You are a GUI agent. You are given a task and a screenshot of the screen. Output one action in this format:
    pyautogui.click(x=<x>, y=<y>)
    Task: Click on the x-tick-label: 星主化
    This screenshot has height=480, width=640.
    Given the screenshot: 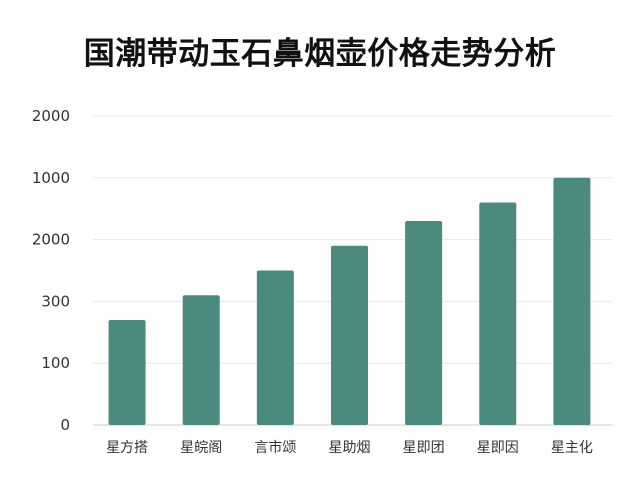 What is the action you would take?
    pyautogui.click(x=572, y=448)
    